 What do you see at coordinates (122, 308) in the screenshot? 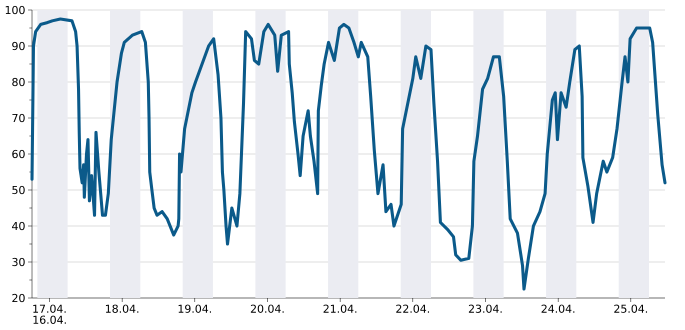
I see `x-tick-label: 18.04.` at bounding box center [122, 308].